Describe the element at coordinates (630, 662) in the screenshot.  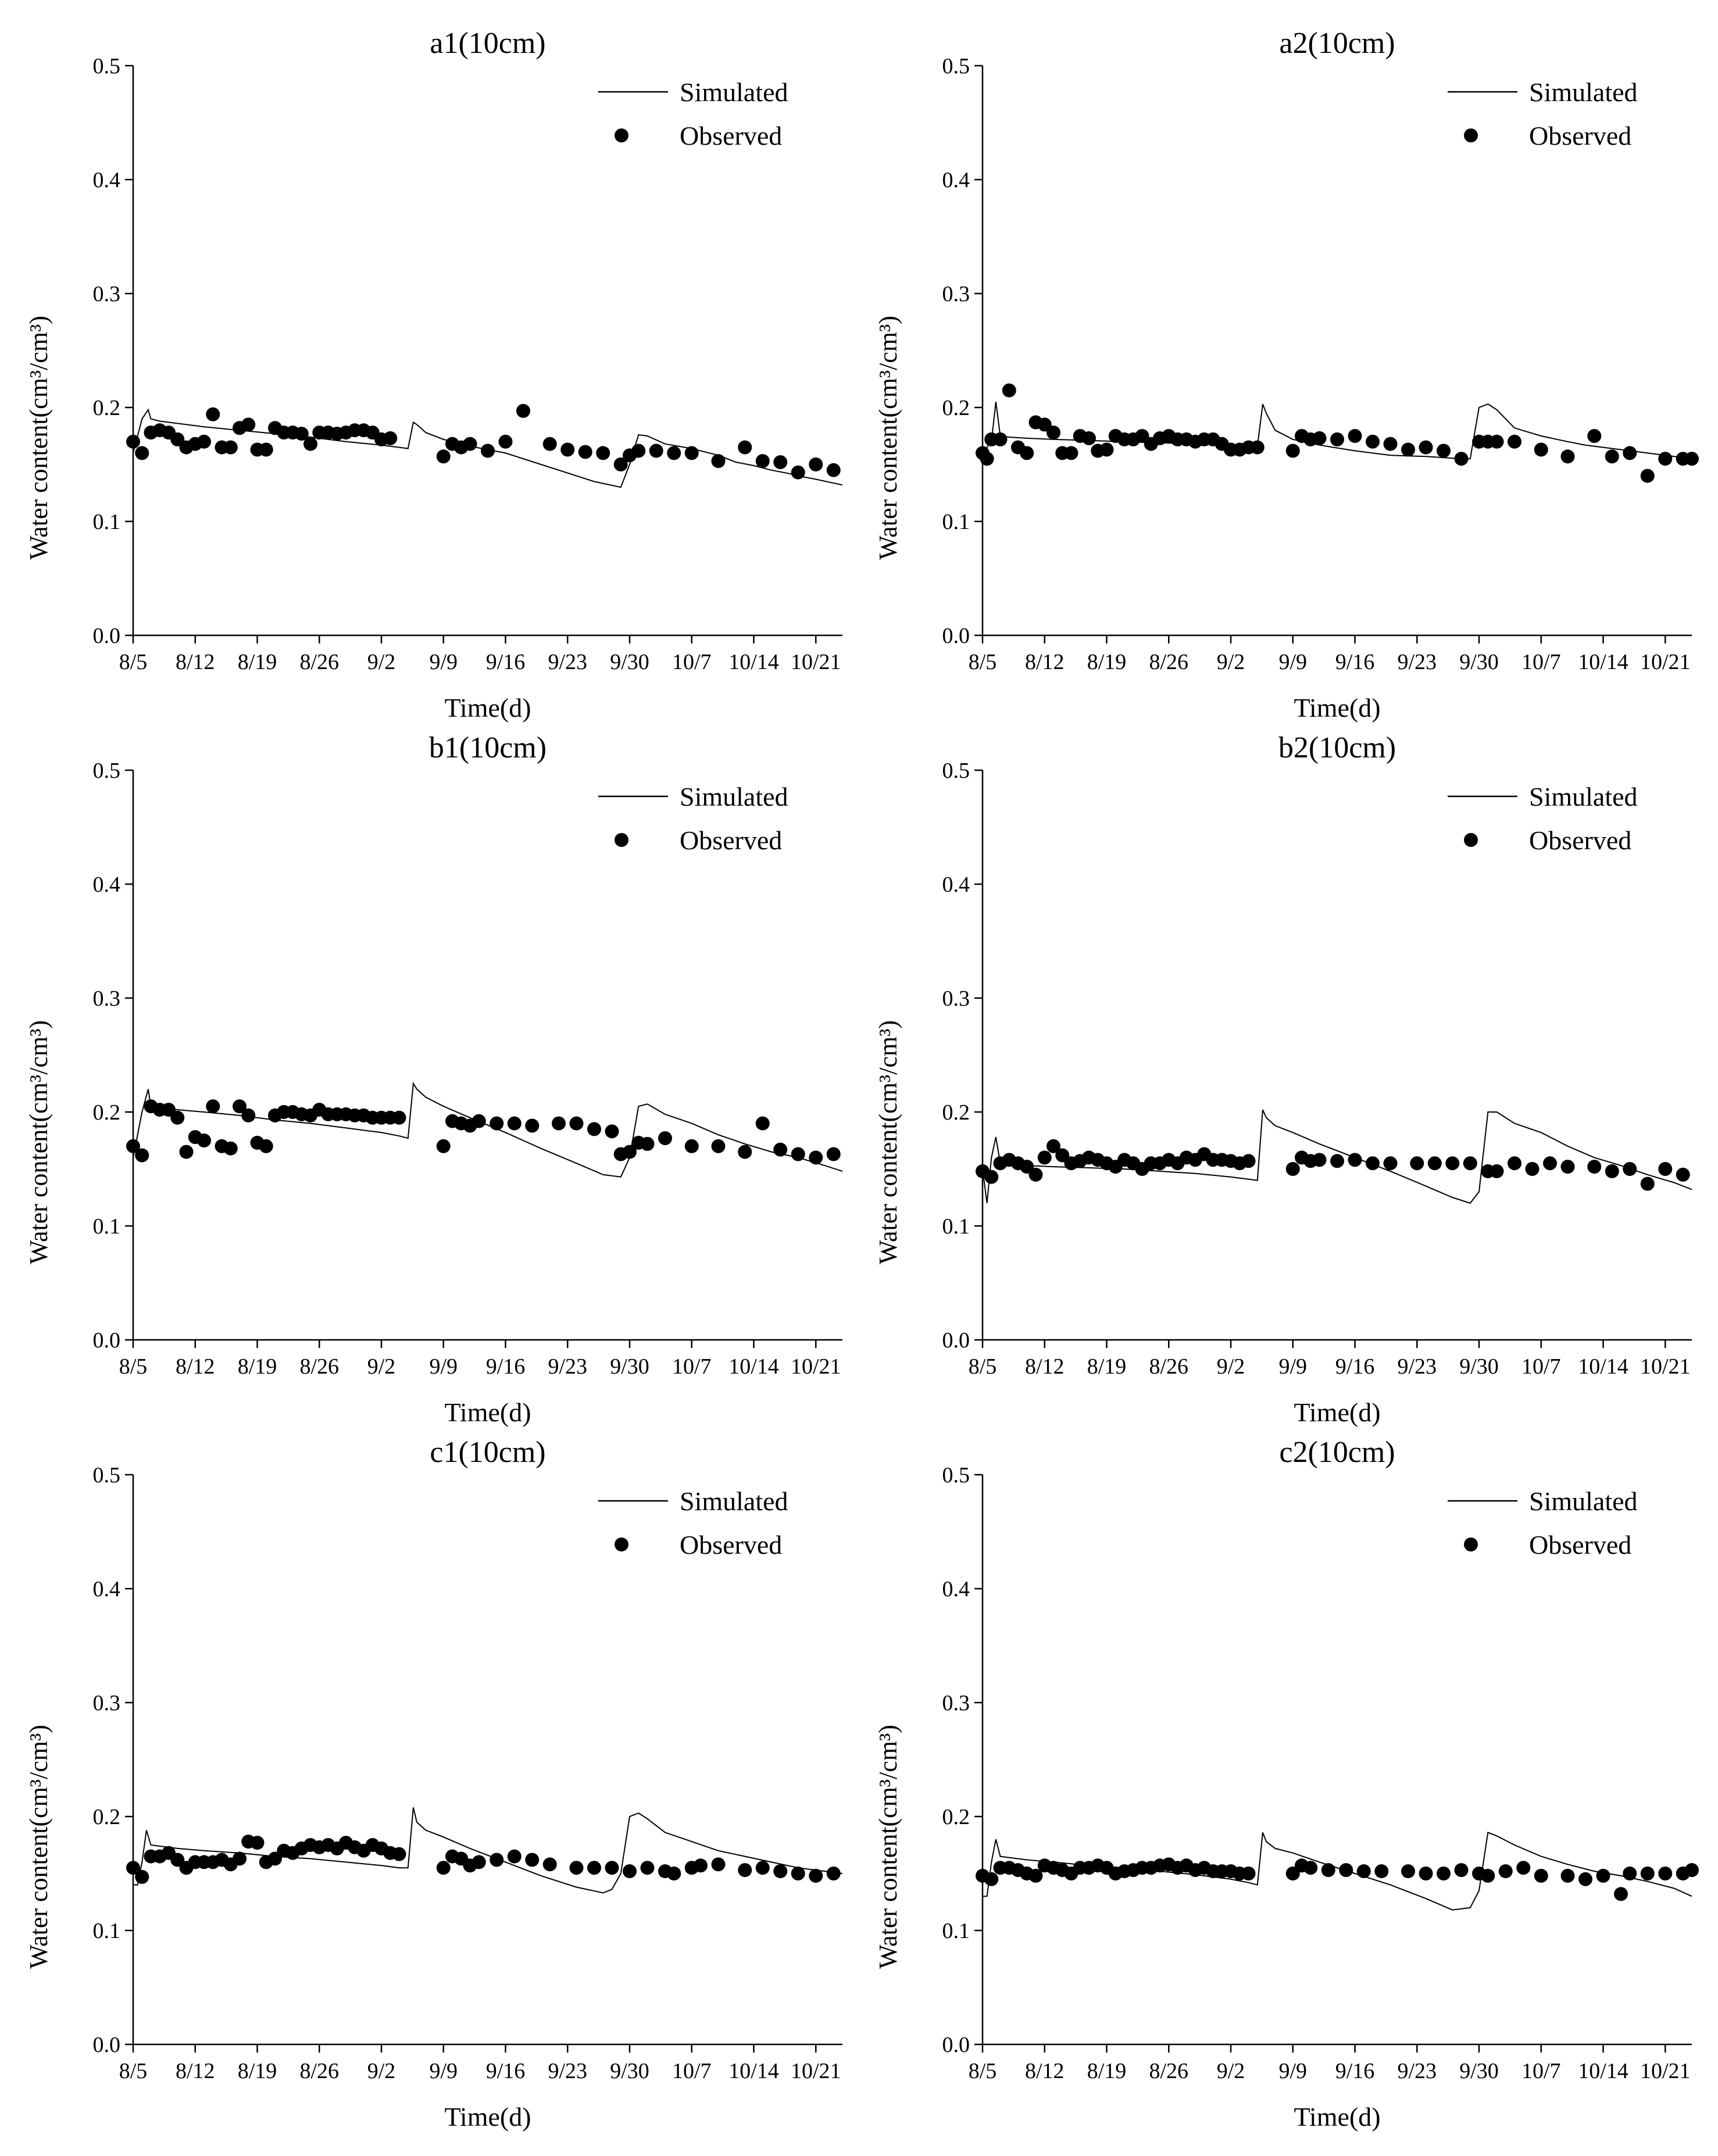
I see `x-tick-label: 9/30` at that location.